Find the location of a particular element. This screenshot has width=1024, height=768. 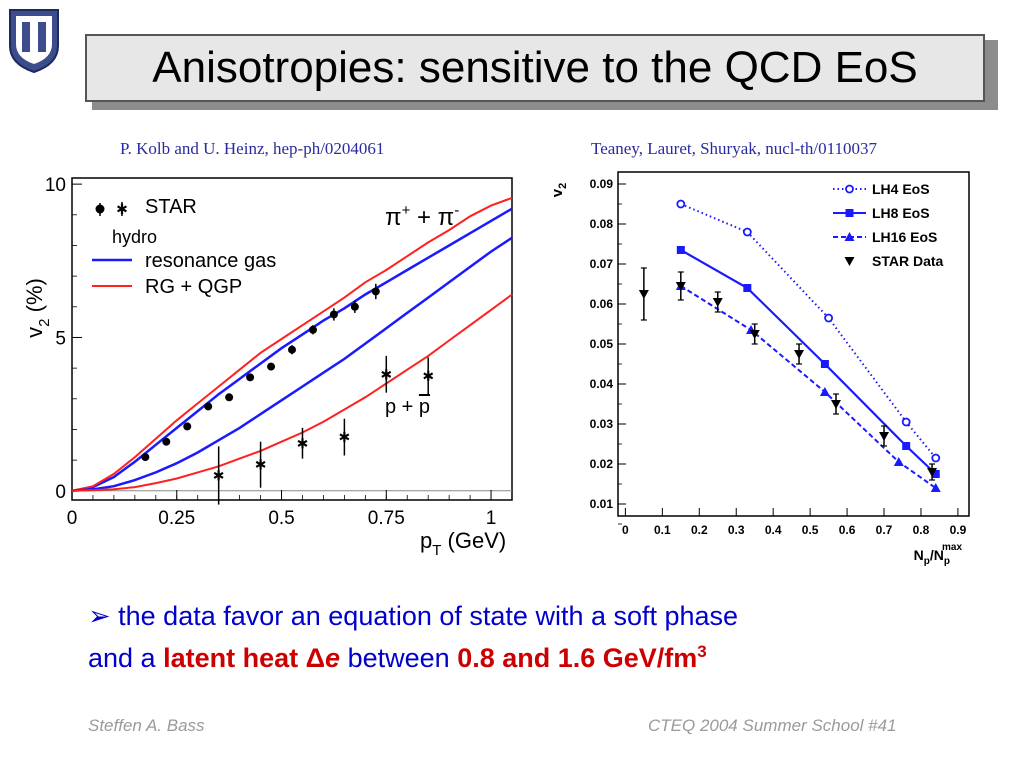

curve-blue-proton is located at coordinates (292, 364).